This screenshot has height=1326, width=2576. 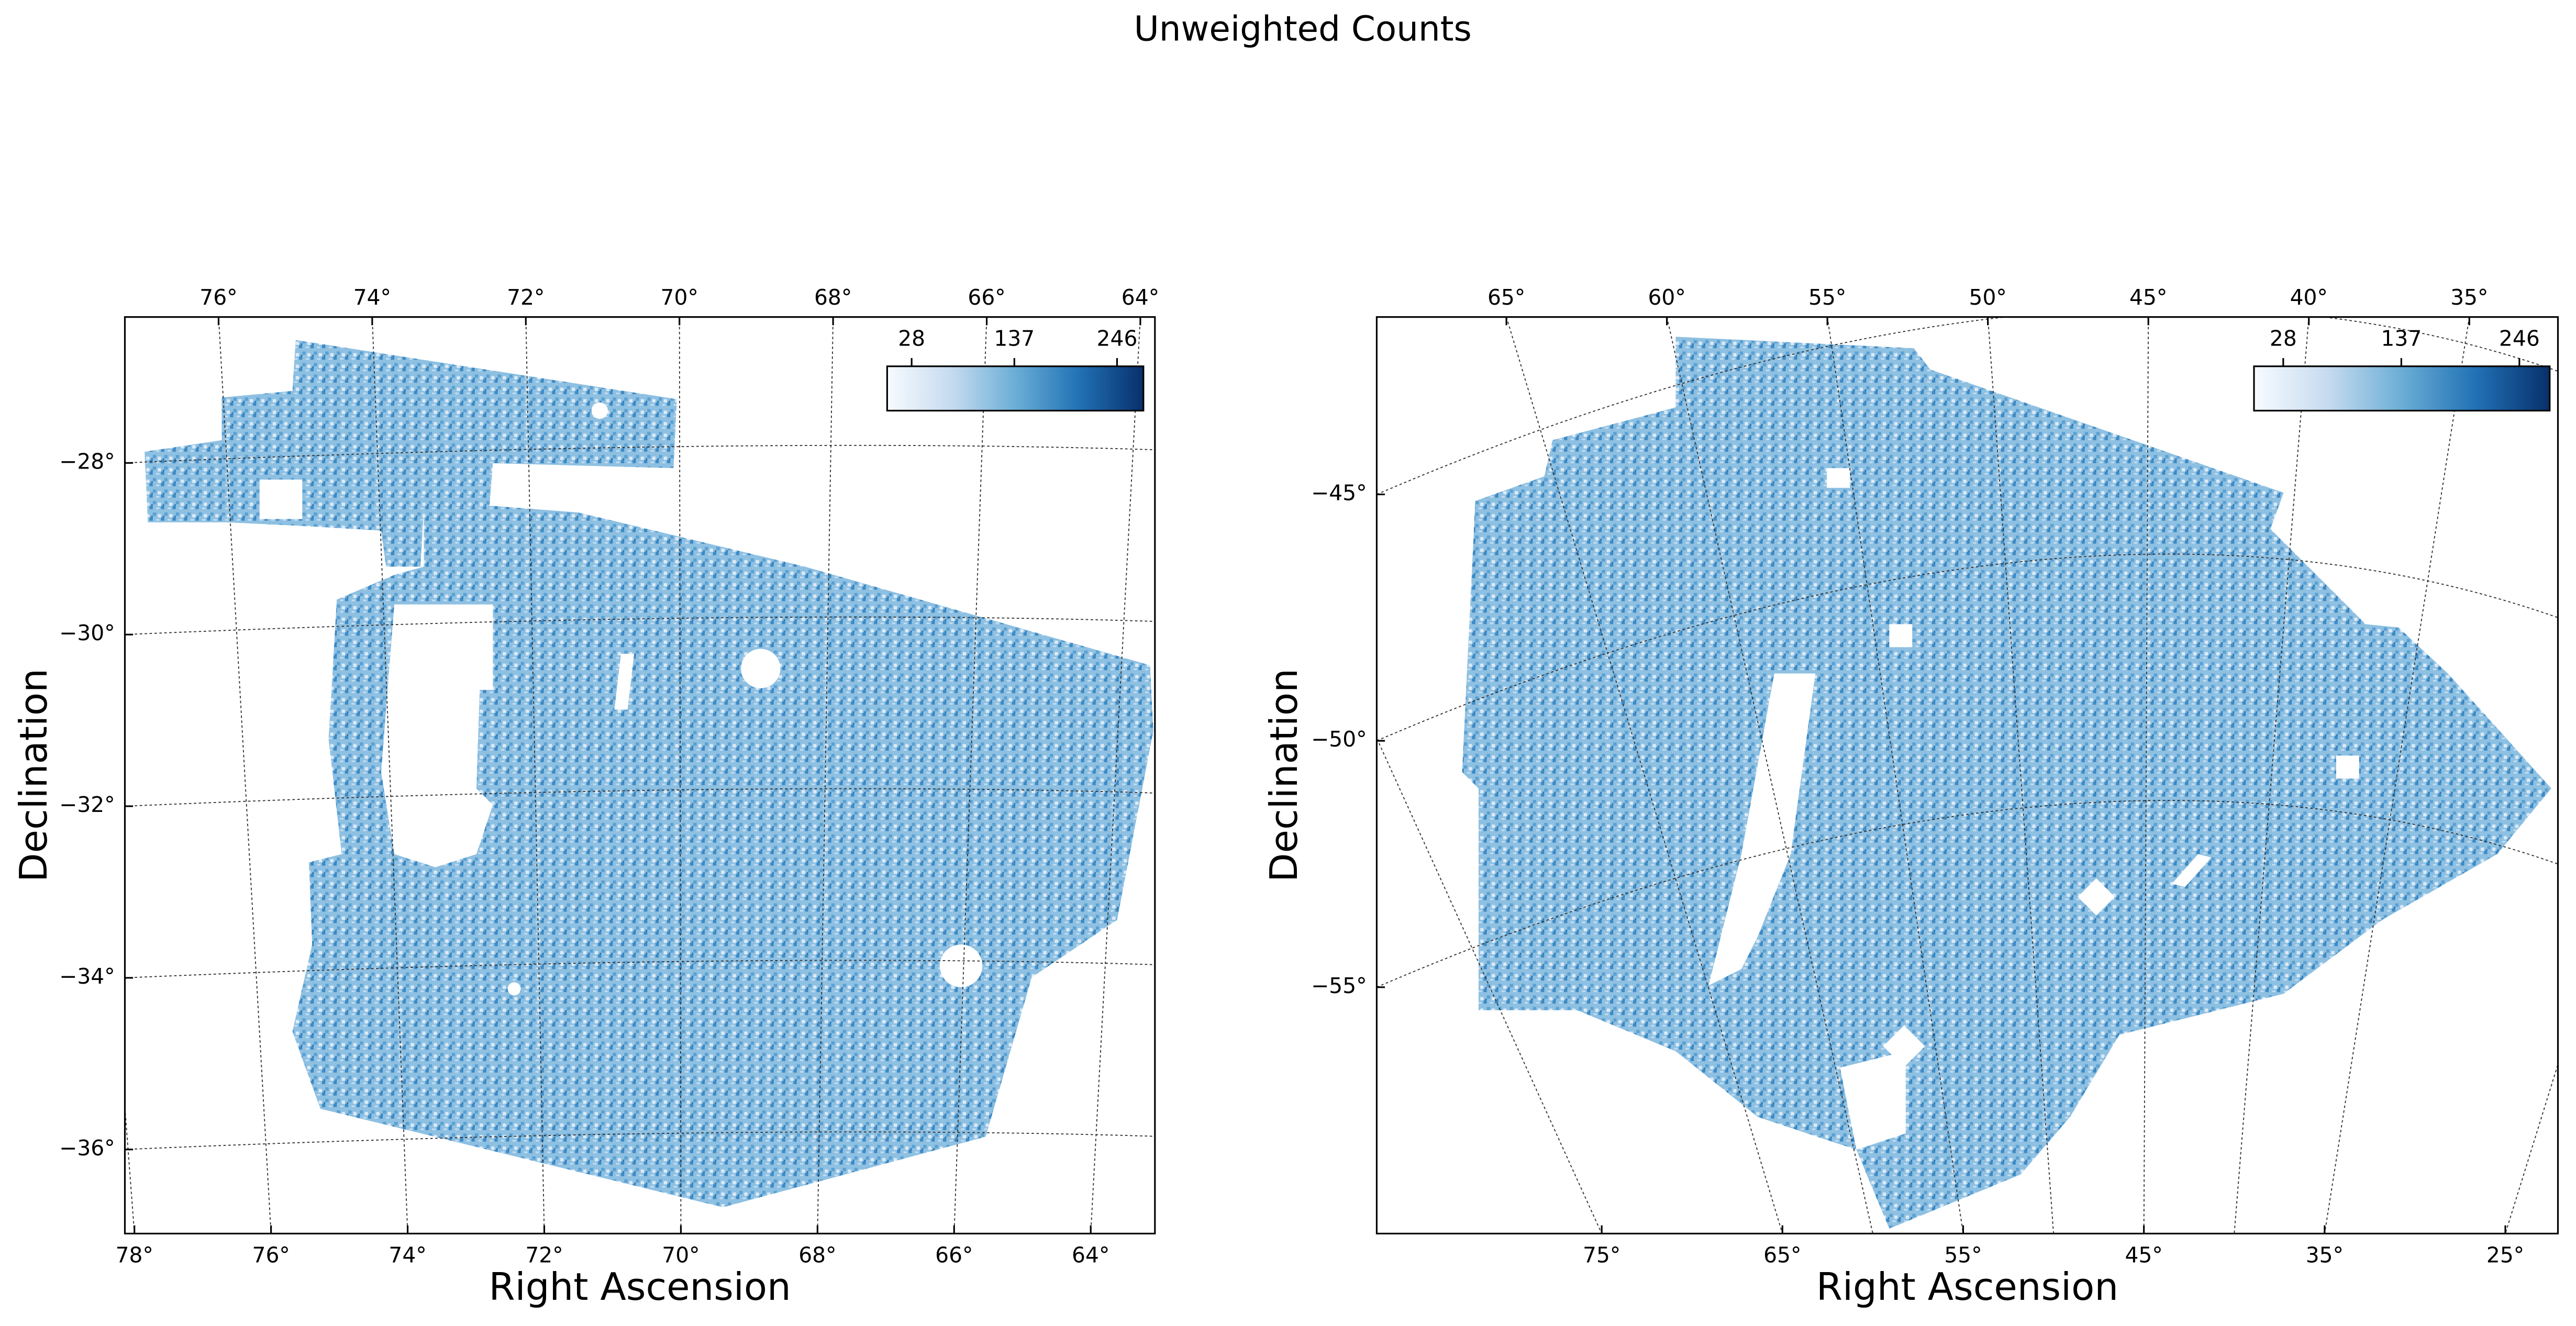 I want to click on x-tick-label-top: 40°, so click(x=2309, y=298).